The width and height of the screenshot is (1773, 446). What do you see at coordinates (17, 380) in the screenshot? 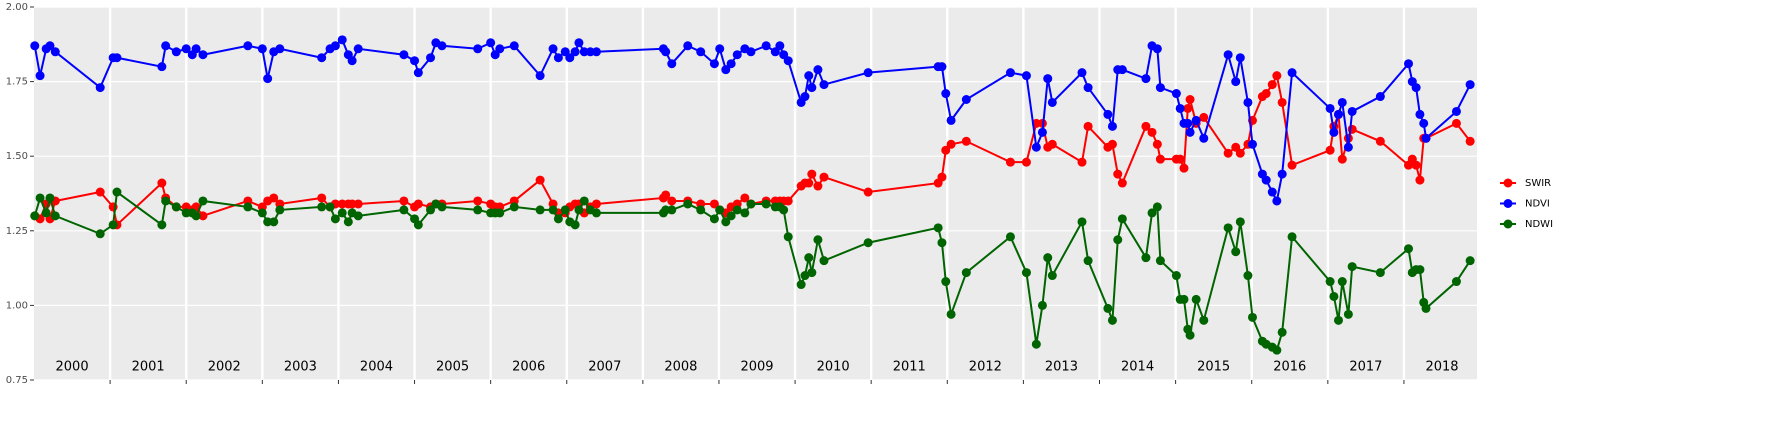
I see `y-tick-label: 0.75` at bounding box center [17, 380].